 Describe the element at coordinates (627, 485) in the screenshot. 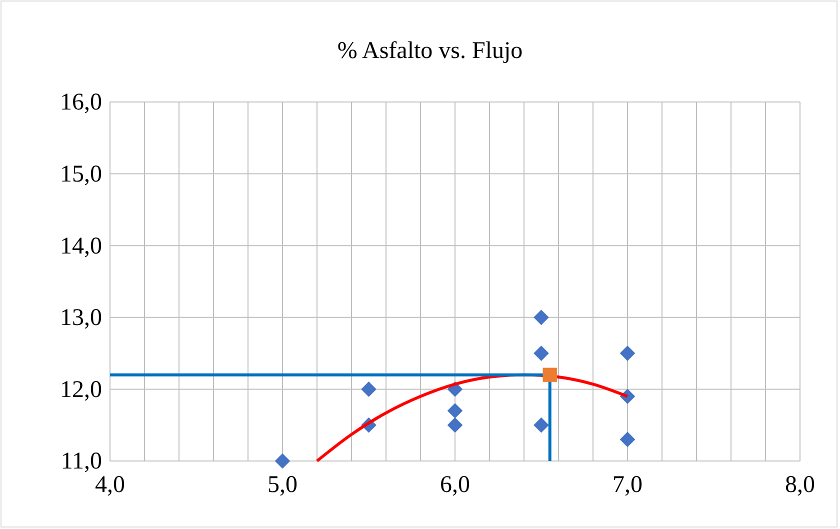

I see `x-tick-label: 7,0` at that location.